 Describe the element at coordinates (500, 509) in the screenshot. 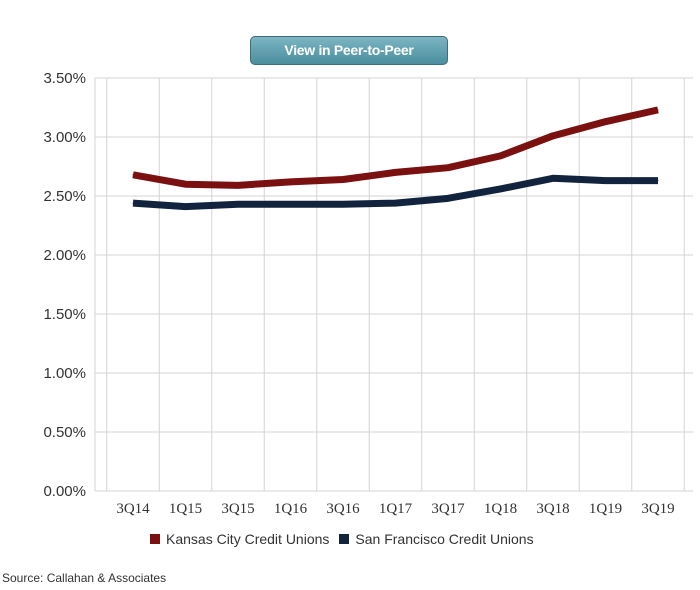

I see `x-tick-label: 1Q18` at that location.